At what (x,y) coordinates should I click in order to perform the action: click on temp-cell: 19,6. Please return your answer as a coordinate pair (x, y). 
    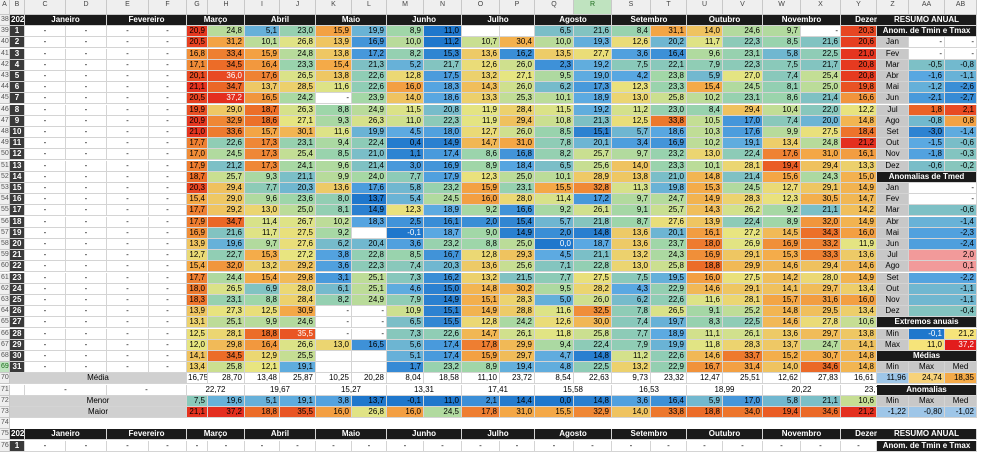
    Looking at the image, I should click on (226, 244).